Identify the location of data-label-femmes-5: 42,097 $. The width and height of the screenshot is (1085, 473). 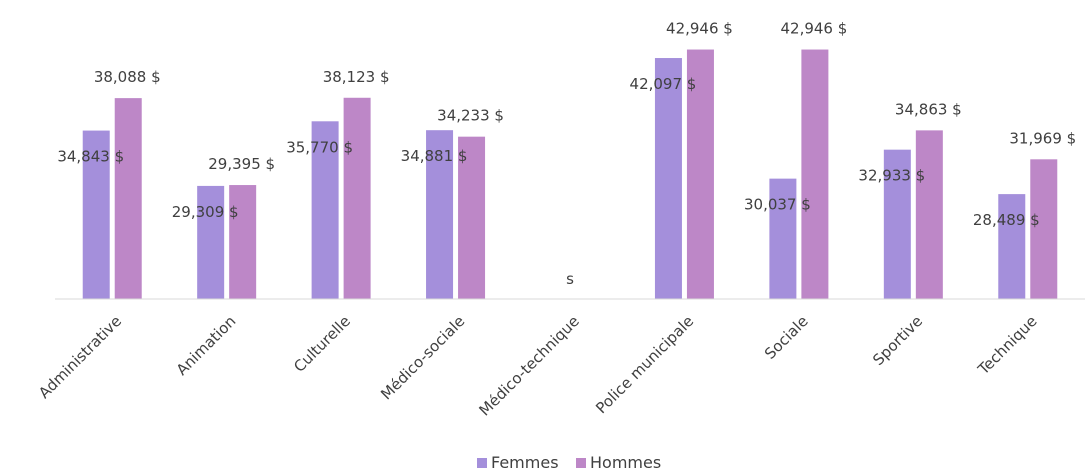
(663, 84).